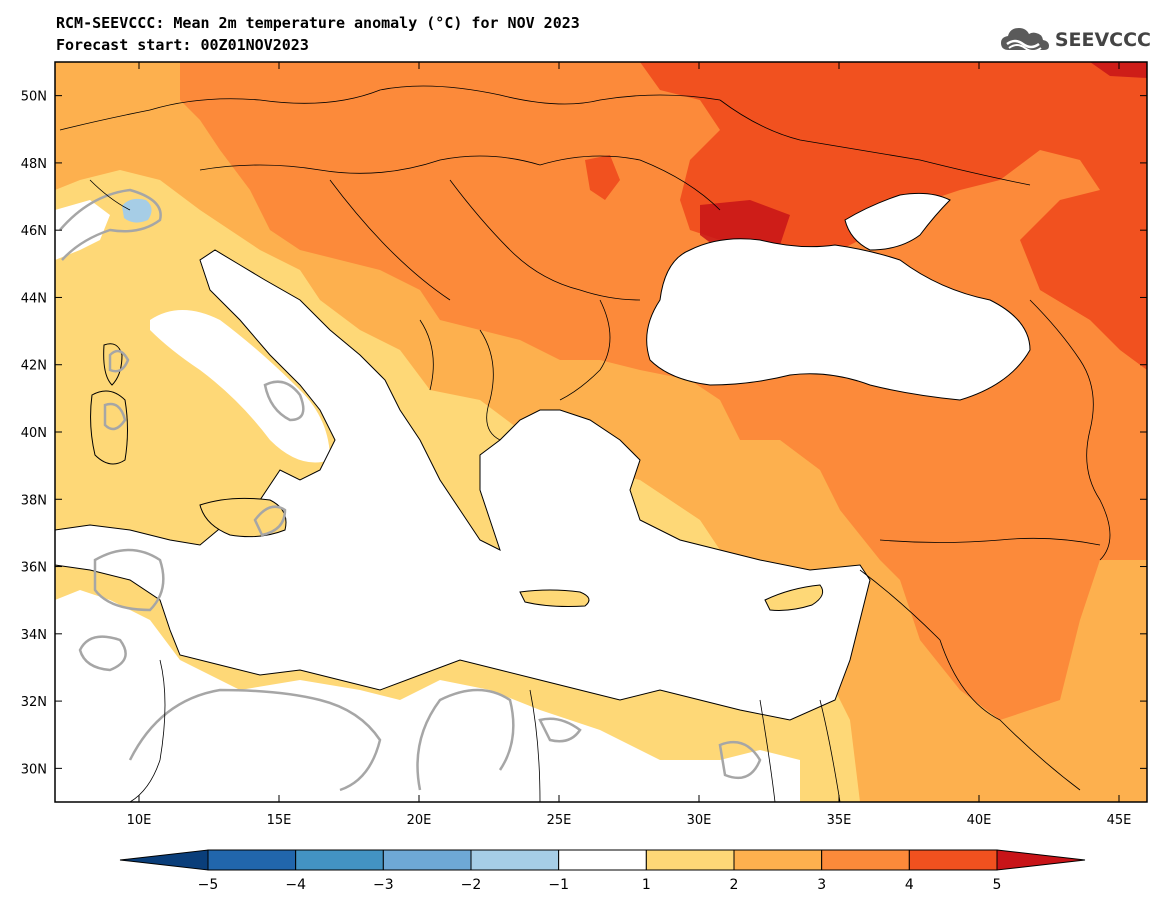  Describe the element at coordinates (240, 386) in the screenshot. I see `anomaly-neutral-italy` at that location.